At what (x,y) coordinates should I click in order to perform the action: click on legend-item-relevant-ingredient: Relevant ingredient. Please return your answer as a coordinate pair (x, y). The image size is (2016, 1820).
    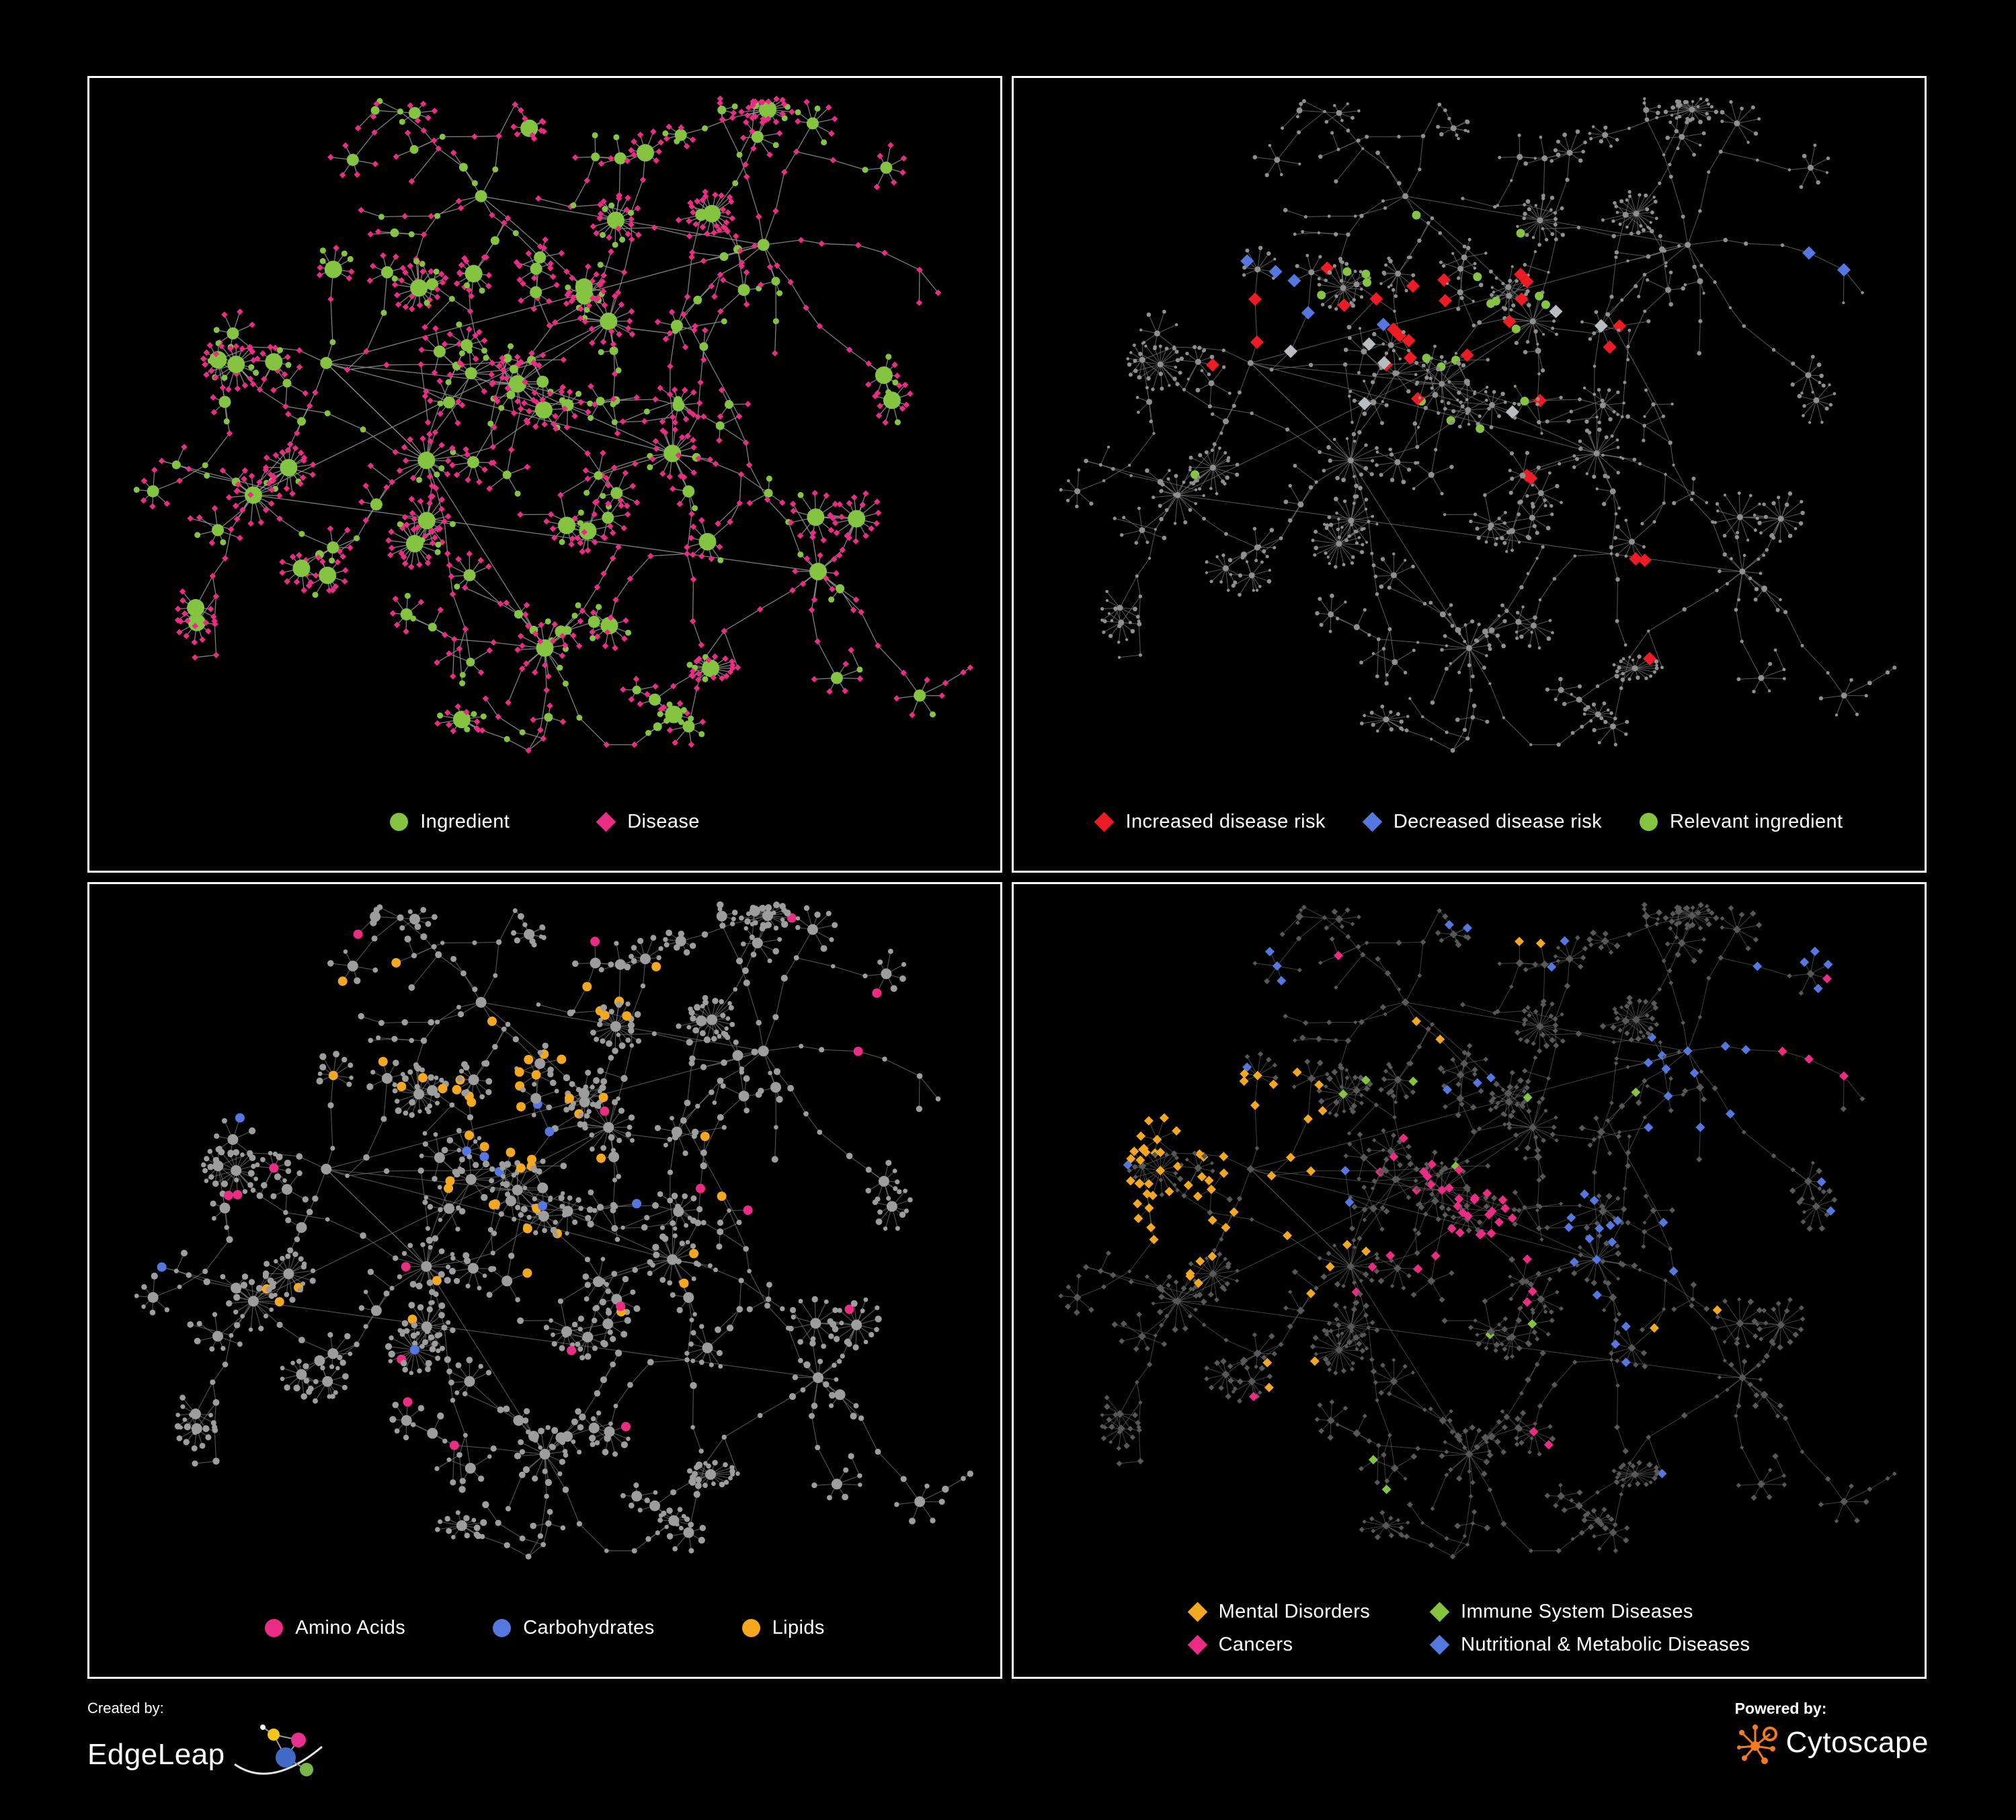
    Looking at the image, I should click on (1741, 822).